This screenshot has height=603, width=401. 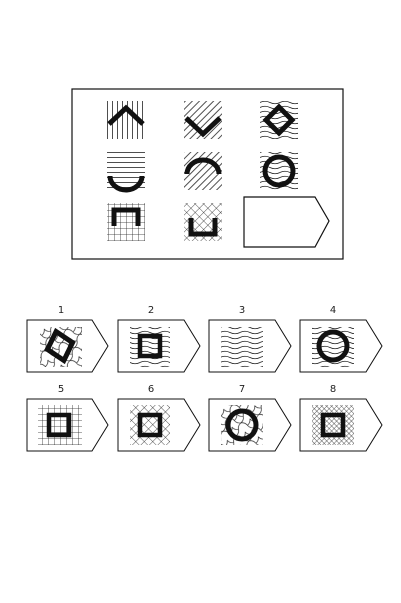 I want to click on option-number-3: 3, so click(x=242, y=310).